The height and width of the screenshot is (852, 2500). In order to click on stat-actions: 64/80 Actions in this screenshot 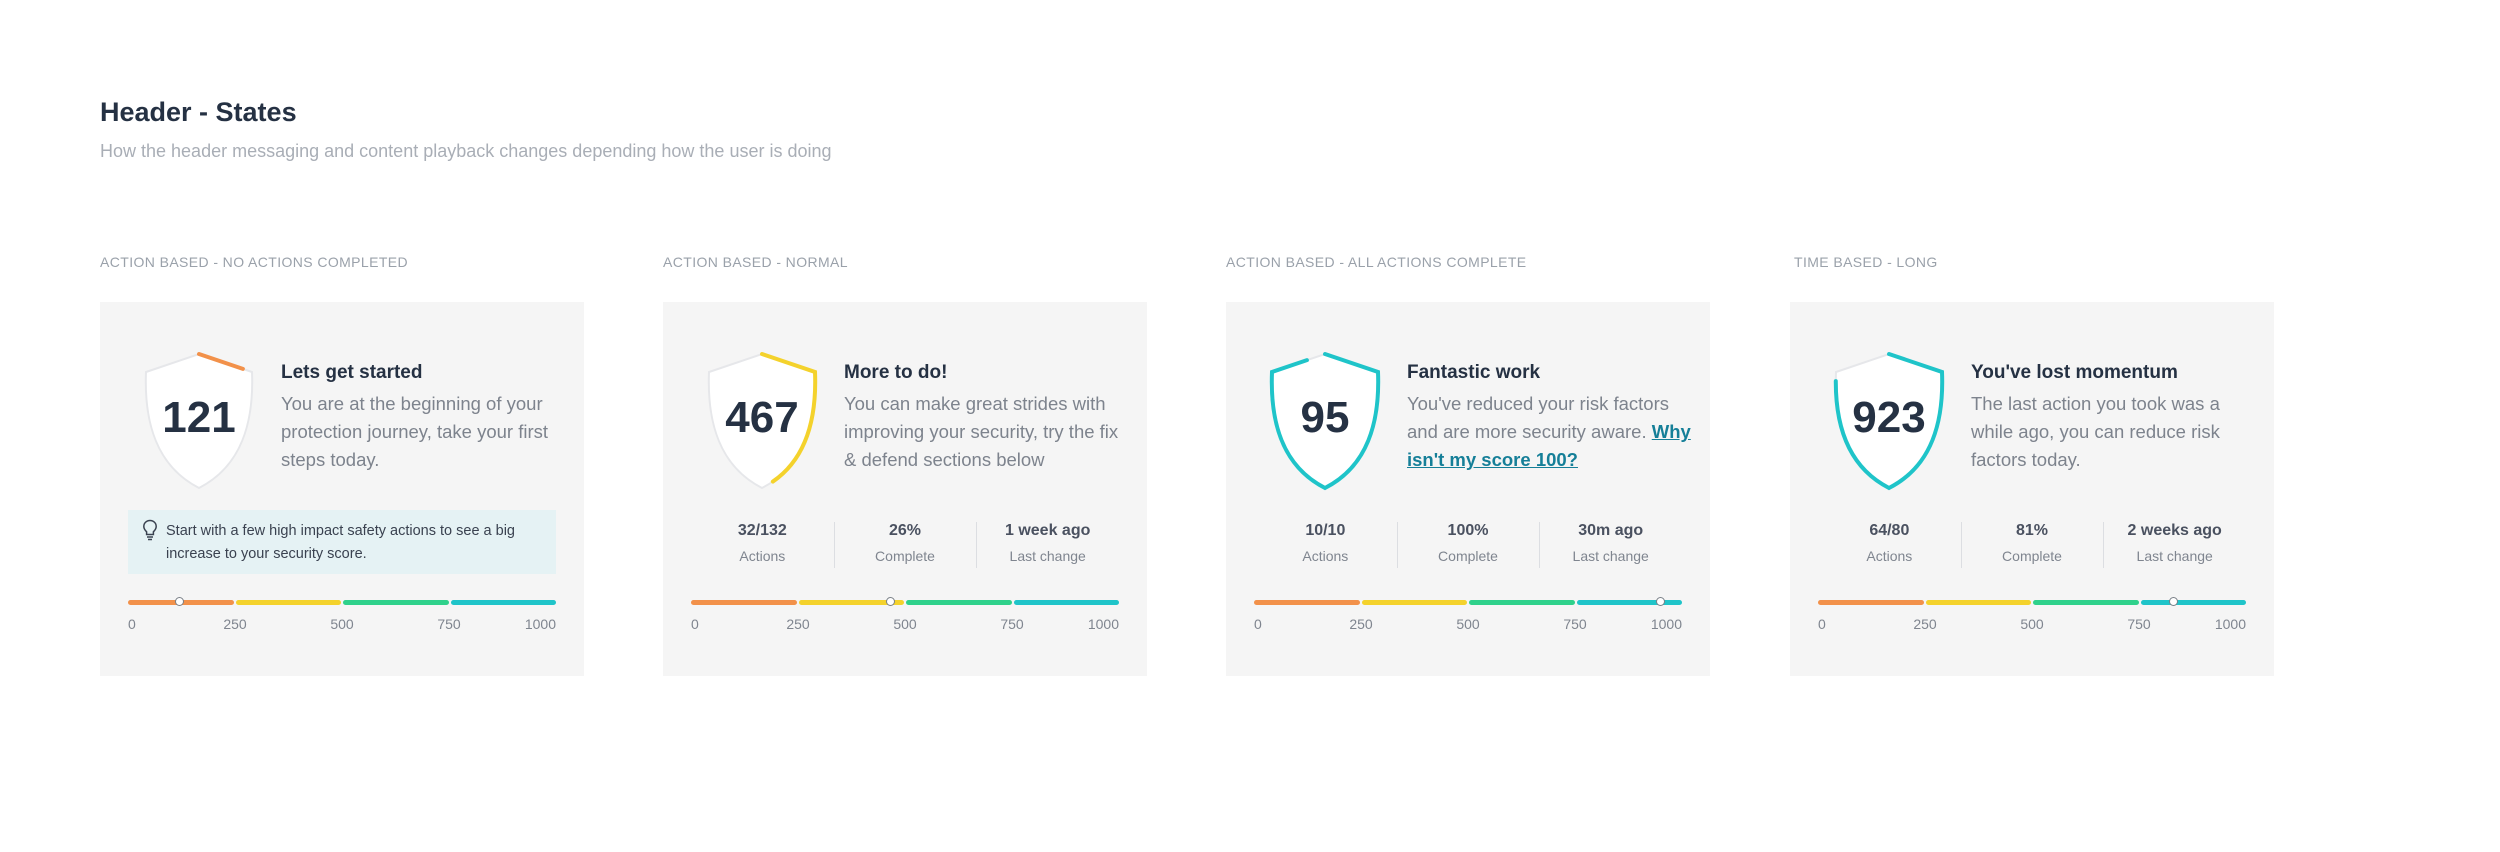, I will do `click(1889, 546)`.